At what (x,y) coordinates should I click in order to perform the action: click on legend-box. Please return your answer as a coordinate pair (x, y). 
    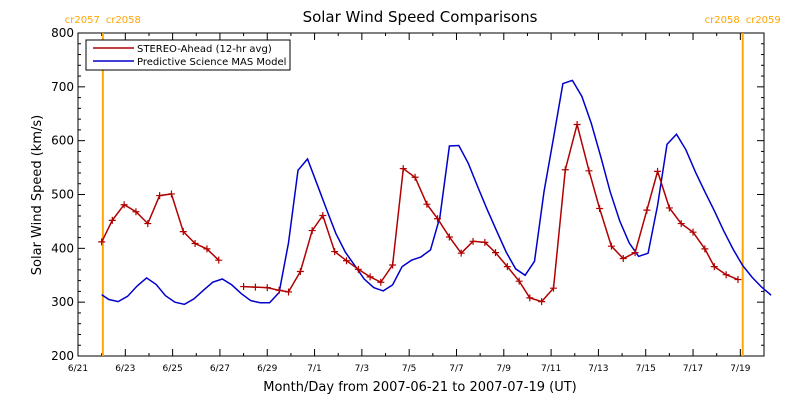
    Looking at the image, I should click on (188, 55).